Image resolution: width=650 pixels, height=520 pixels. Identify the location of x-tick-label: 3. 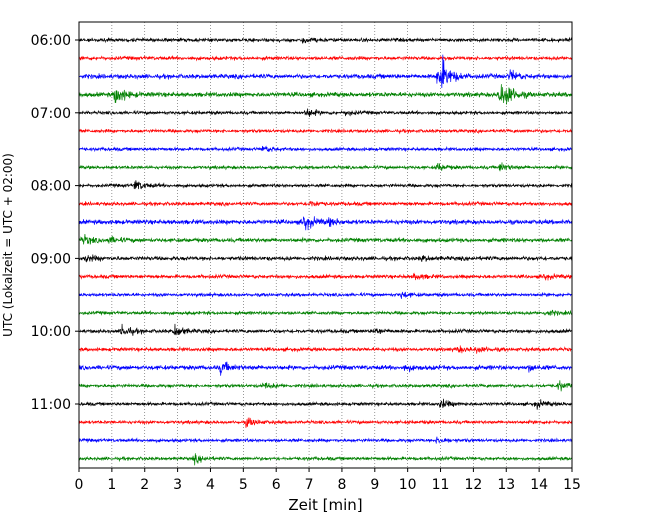
(177, 485).